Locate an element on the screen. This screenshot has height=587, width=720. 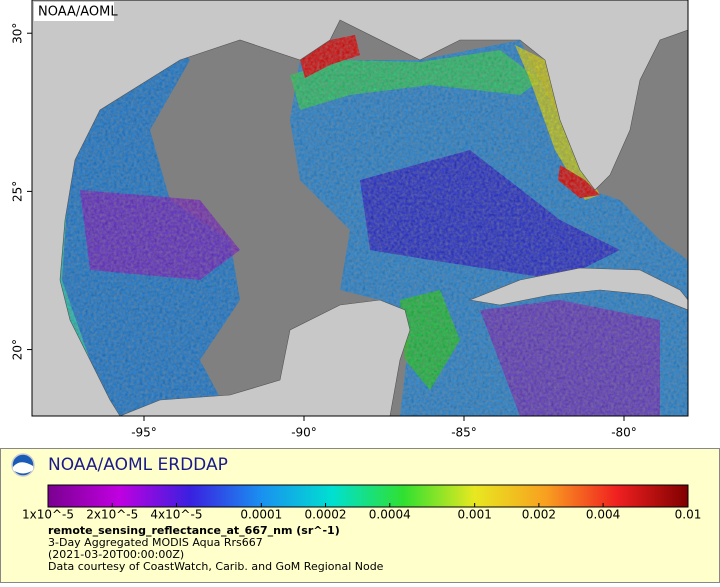
colorbar-tick-label: 0.0004 is located at coordinates (390, 515).